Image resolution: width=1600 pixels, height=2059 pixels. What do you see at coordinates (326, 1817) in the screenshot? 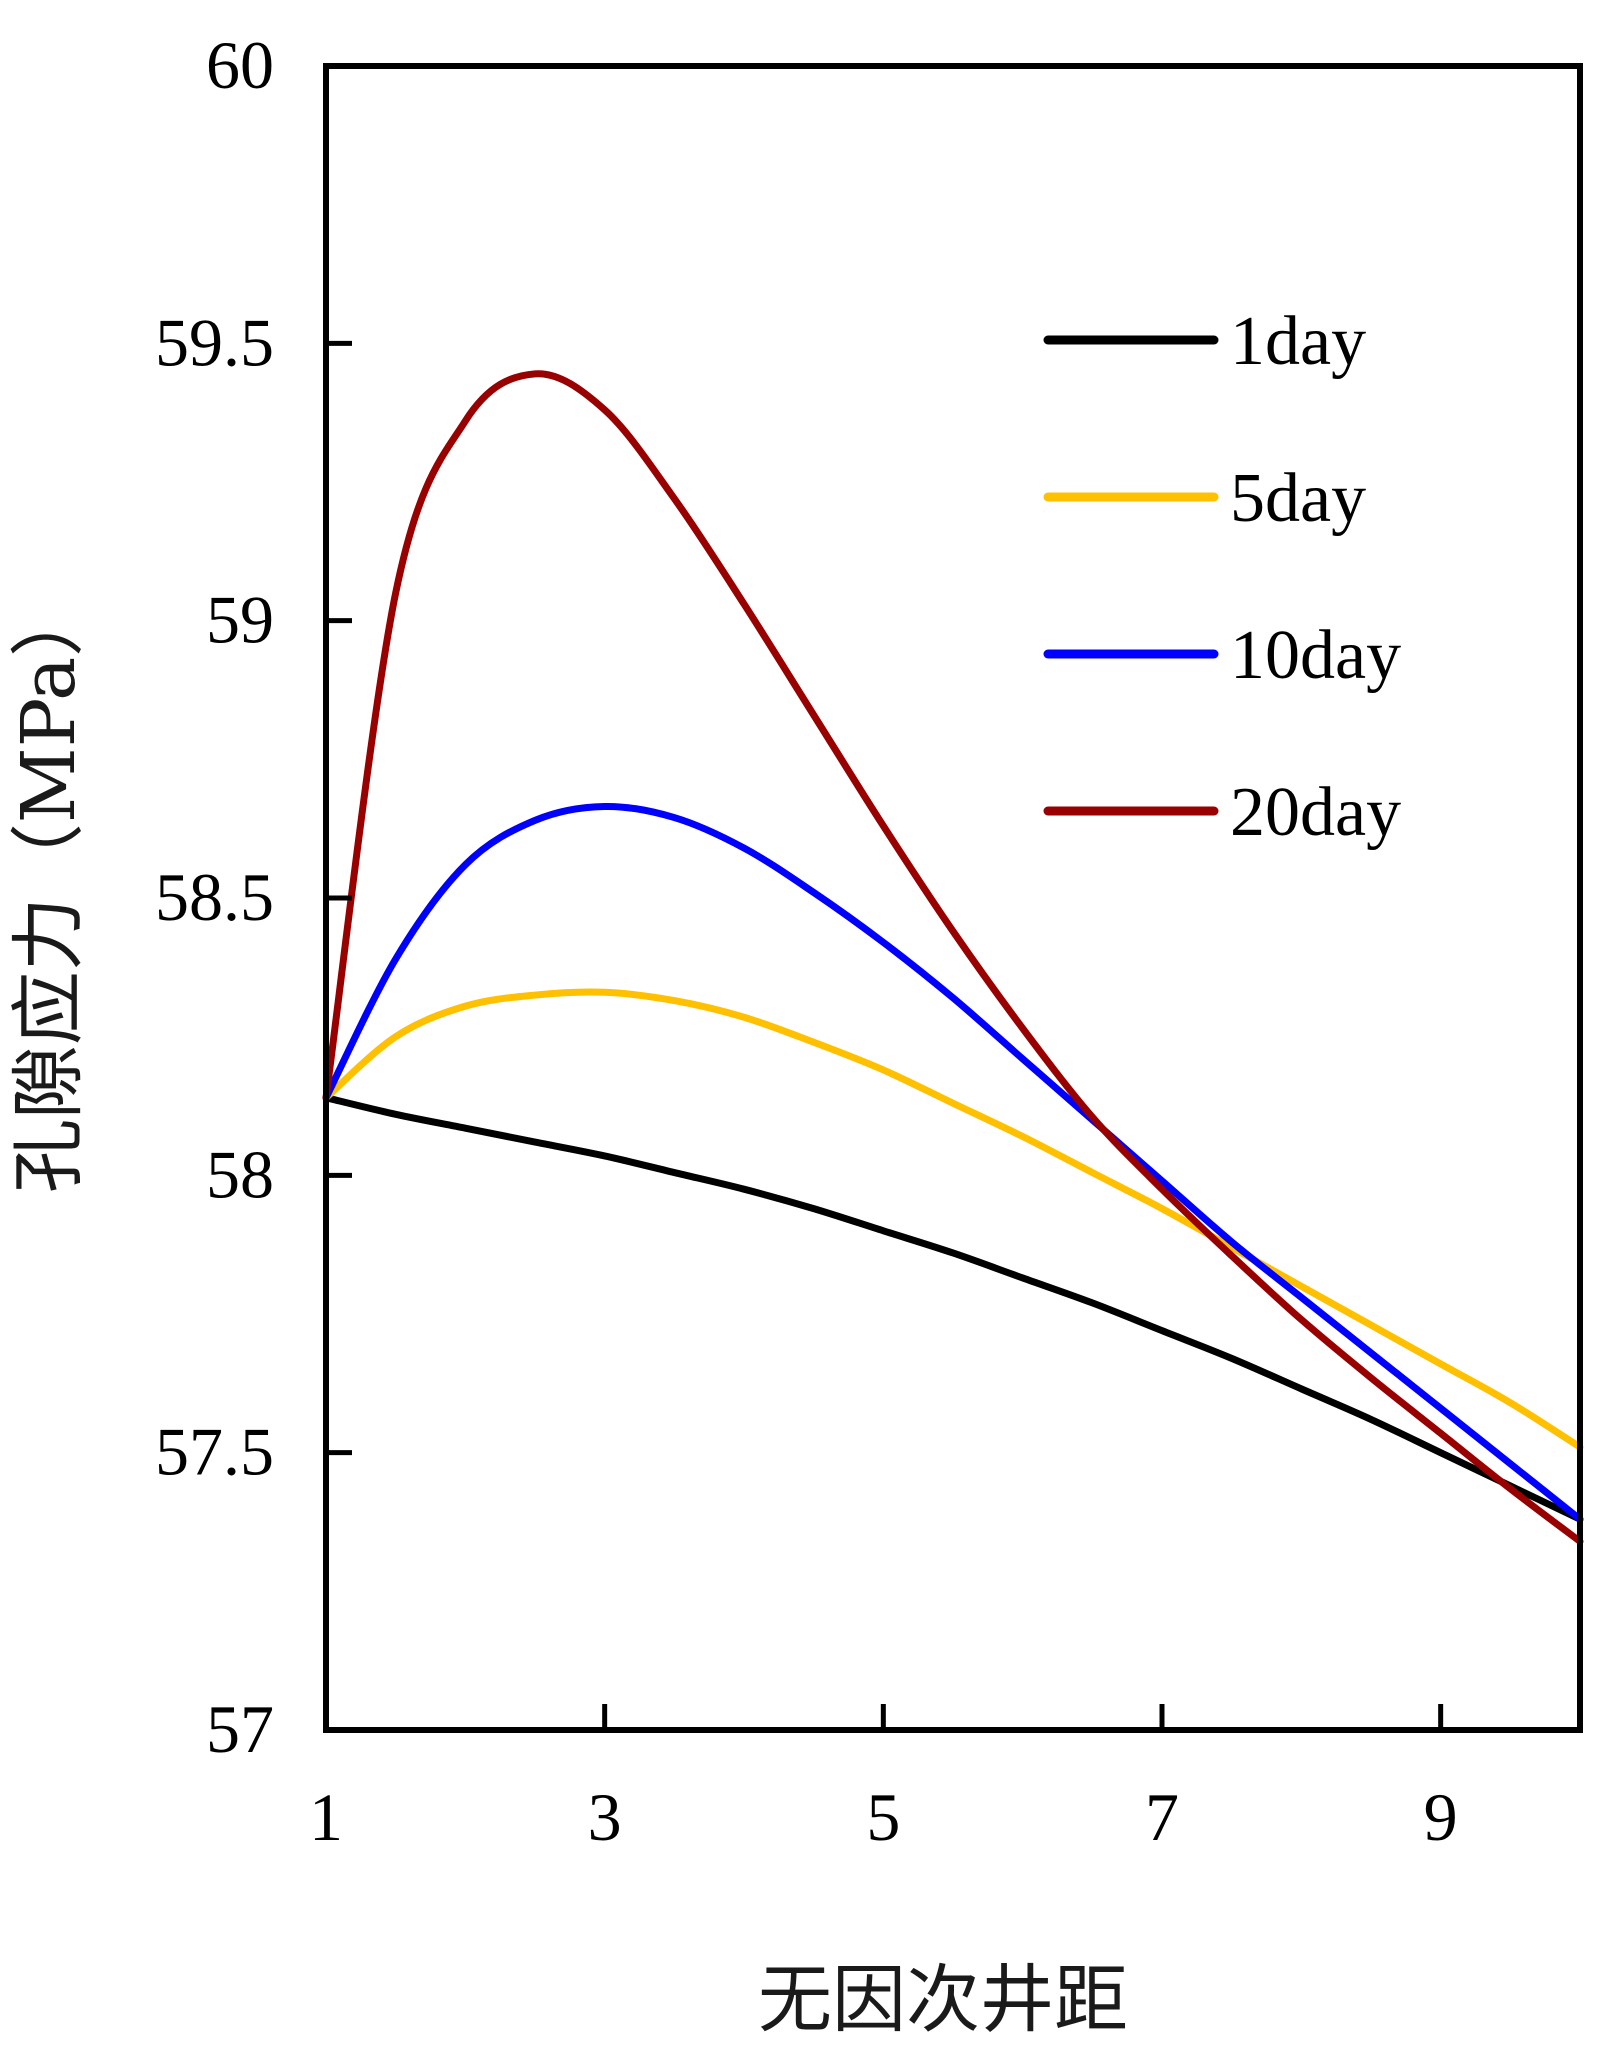
I see `x-tick-label: 1` at bounding box center [326, 1817].